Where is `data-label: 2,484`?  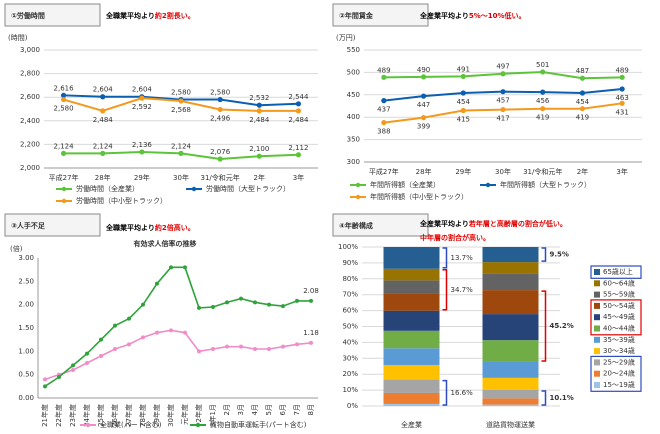
data-label: 2,484 is located at coordinates (103, 120).